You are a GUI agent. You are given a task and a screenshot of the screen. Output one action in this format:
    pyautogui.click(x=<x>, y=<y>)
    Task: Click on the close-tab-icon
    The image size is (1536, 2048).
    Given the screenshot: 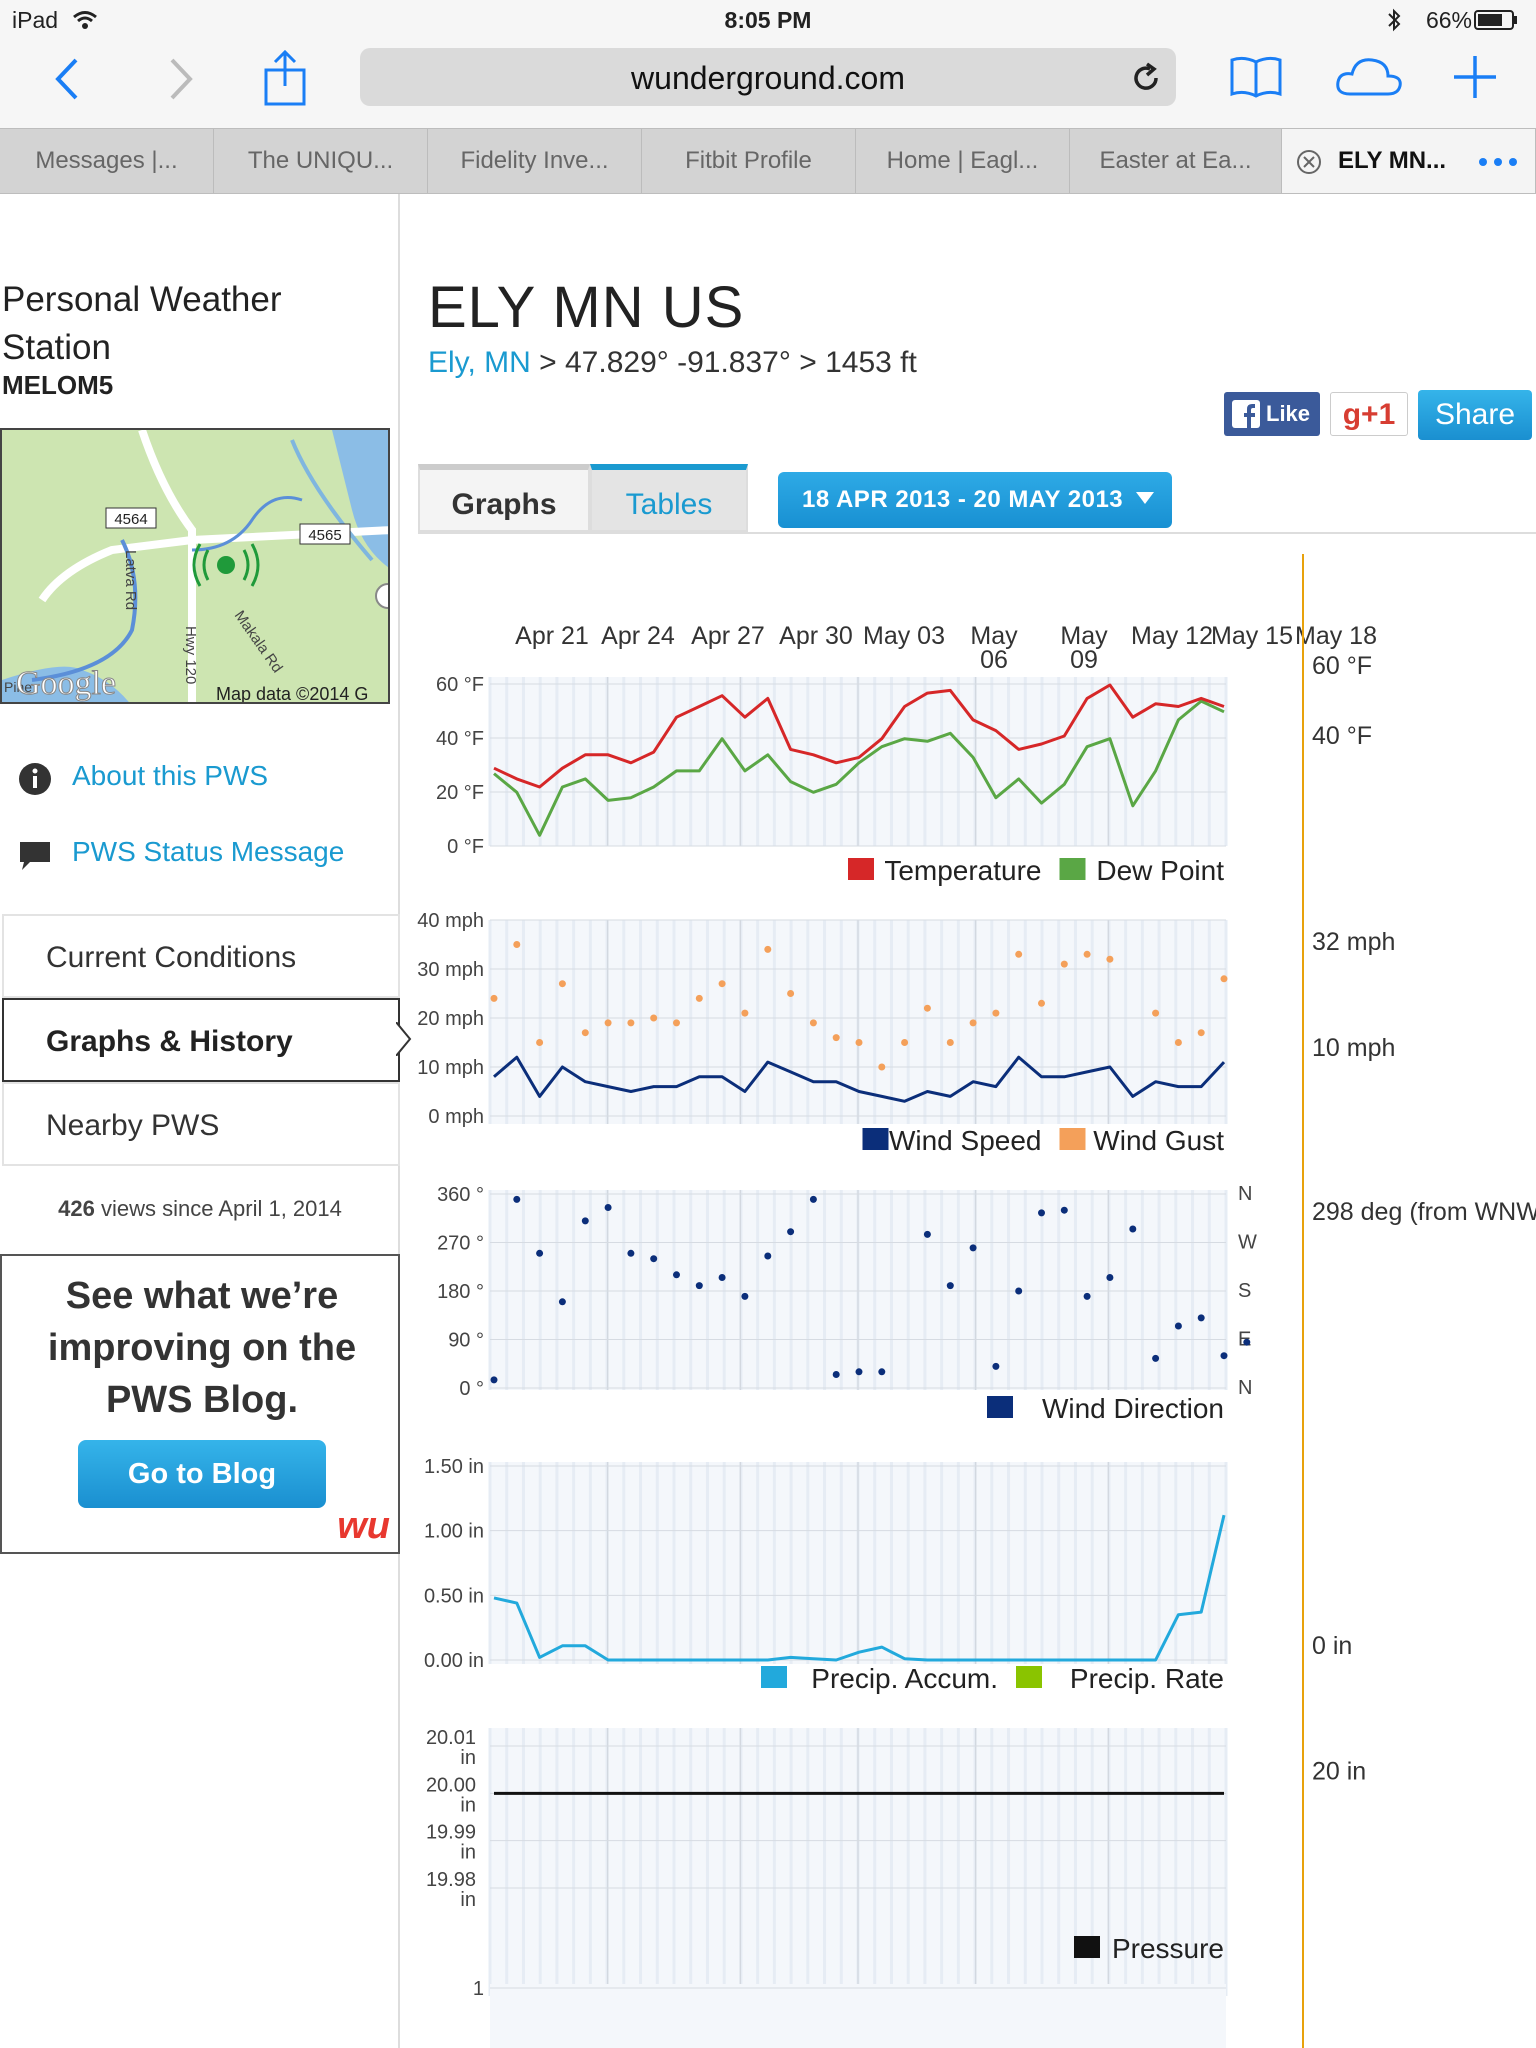 What is the action you would take?
    pyautogui.click(x=1309, y=162)
    